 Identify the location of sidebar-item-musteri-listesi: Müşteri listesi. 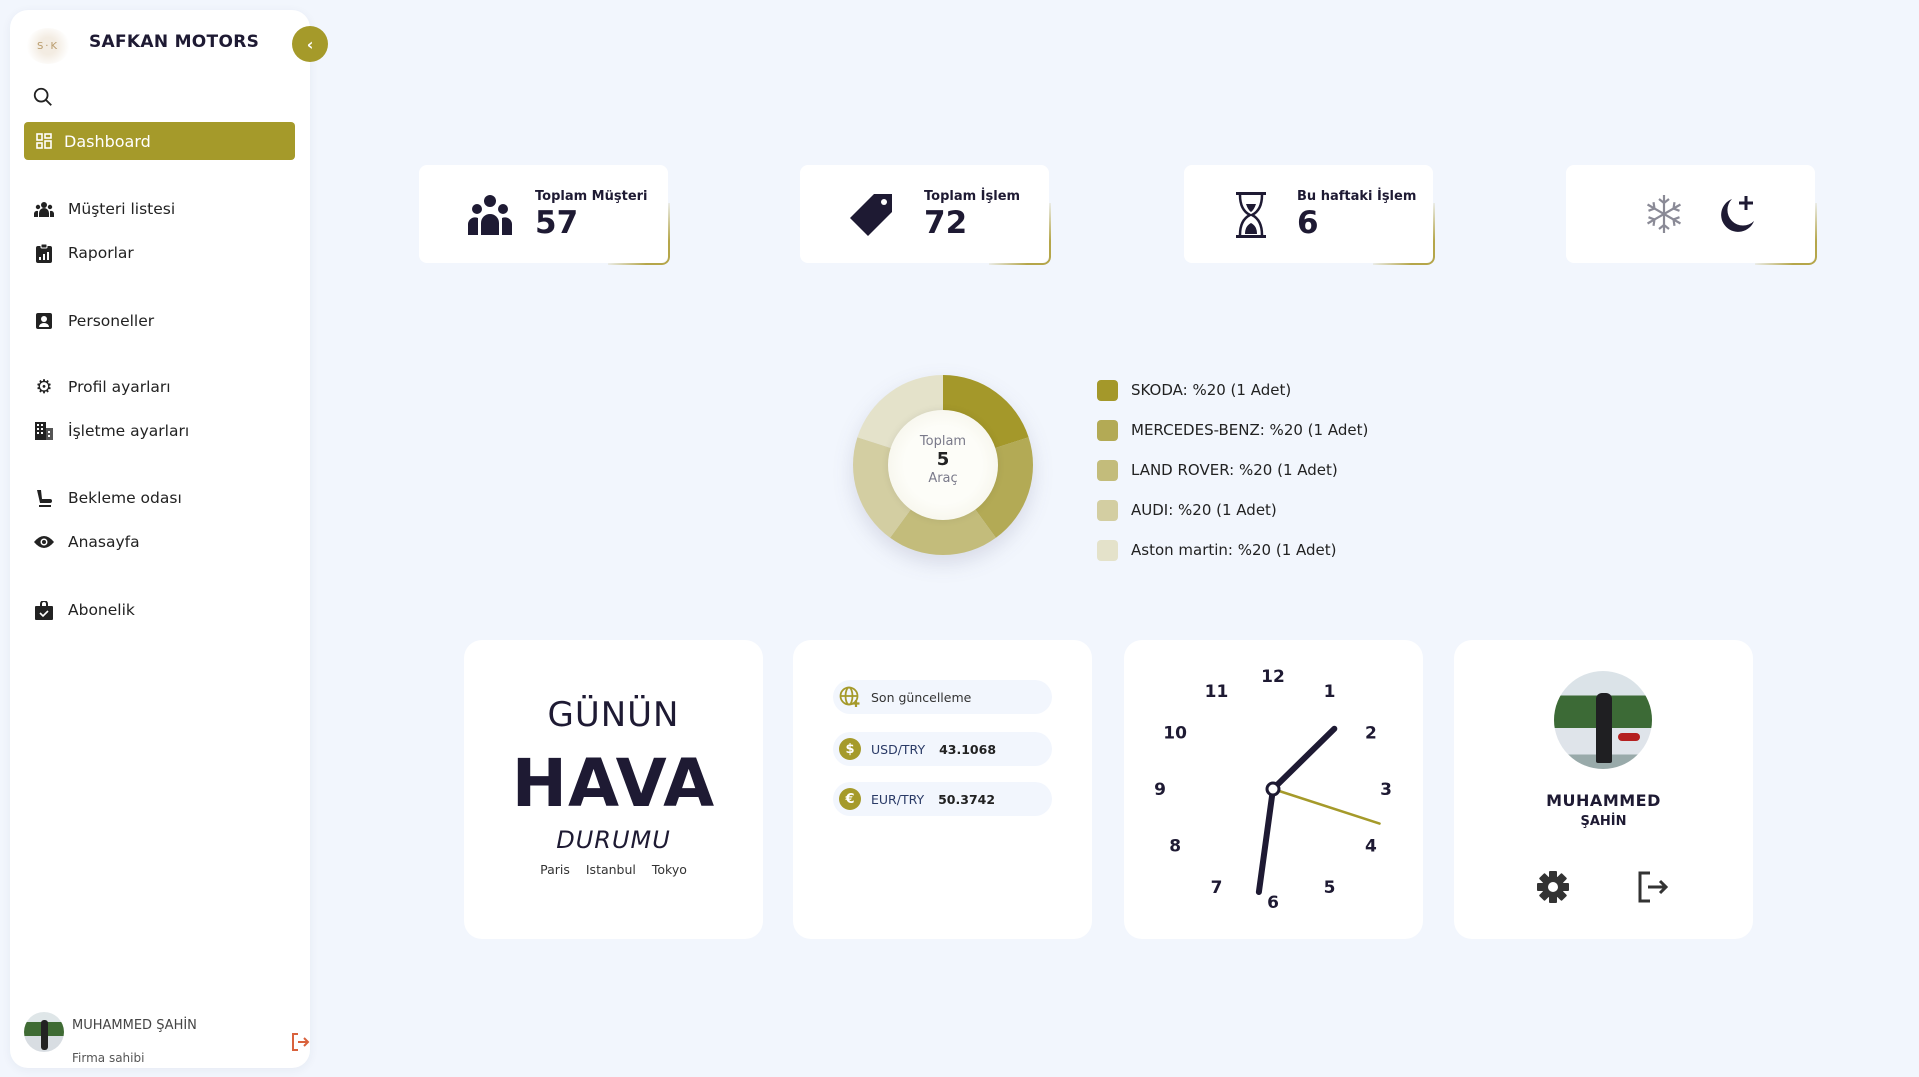
(104, 209).